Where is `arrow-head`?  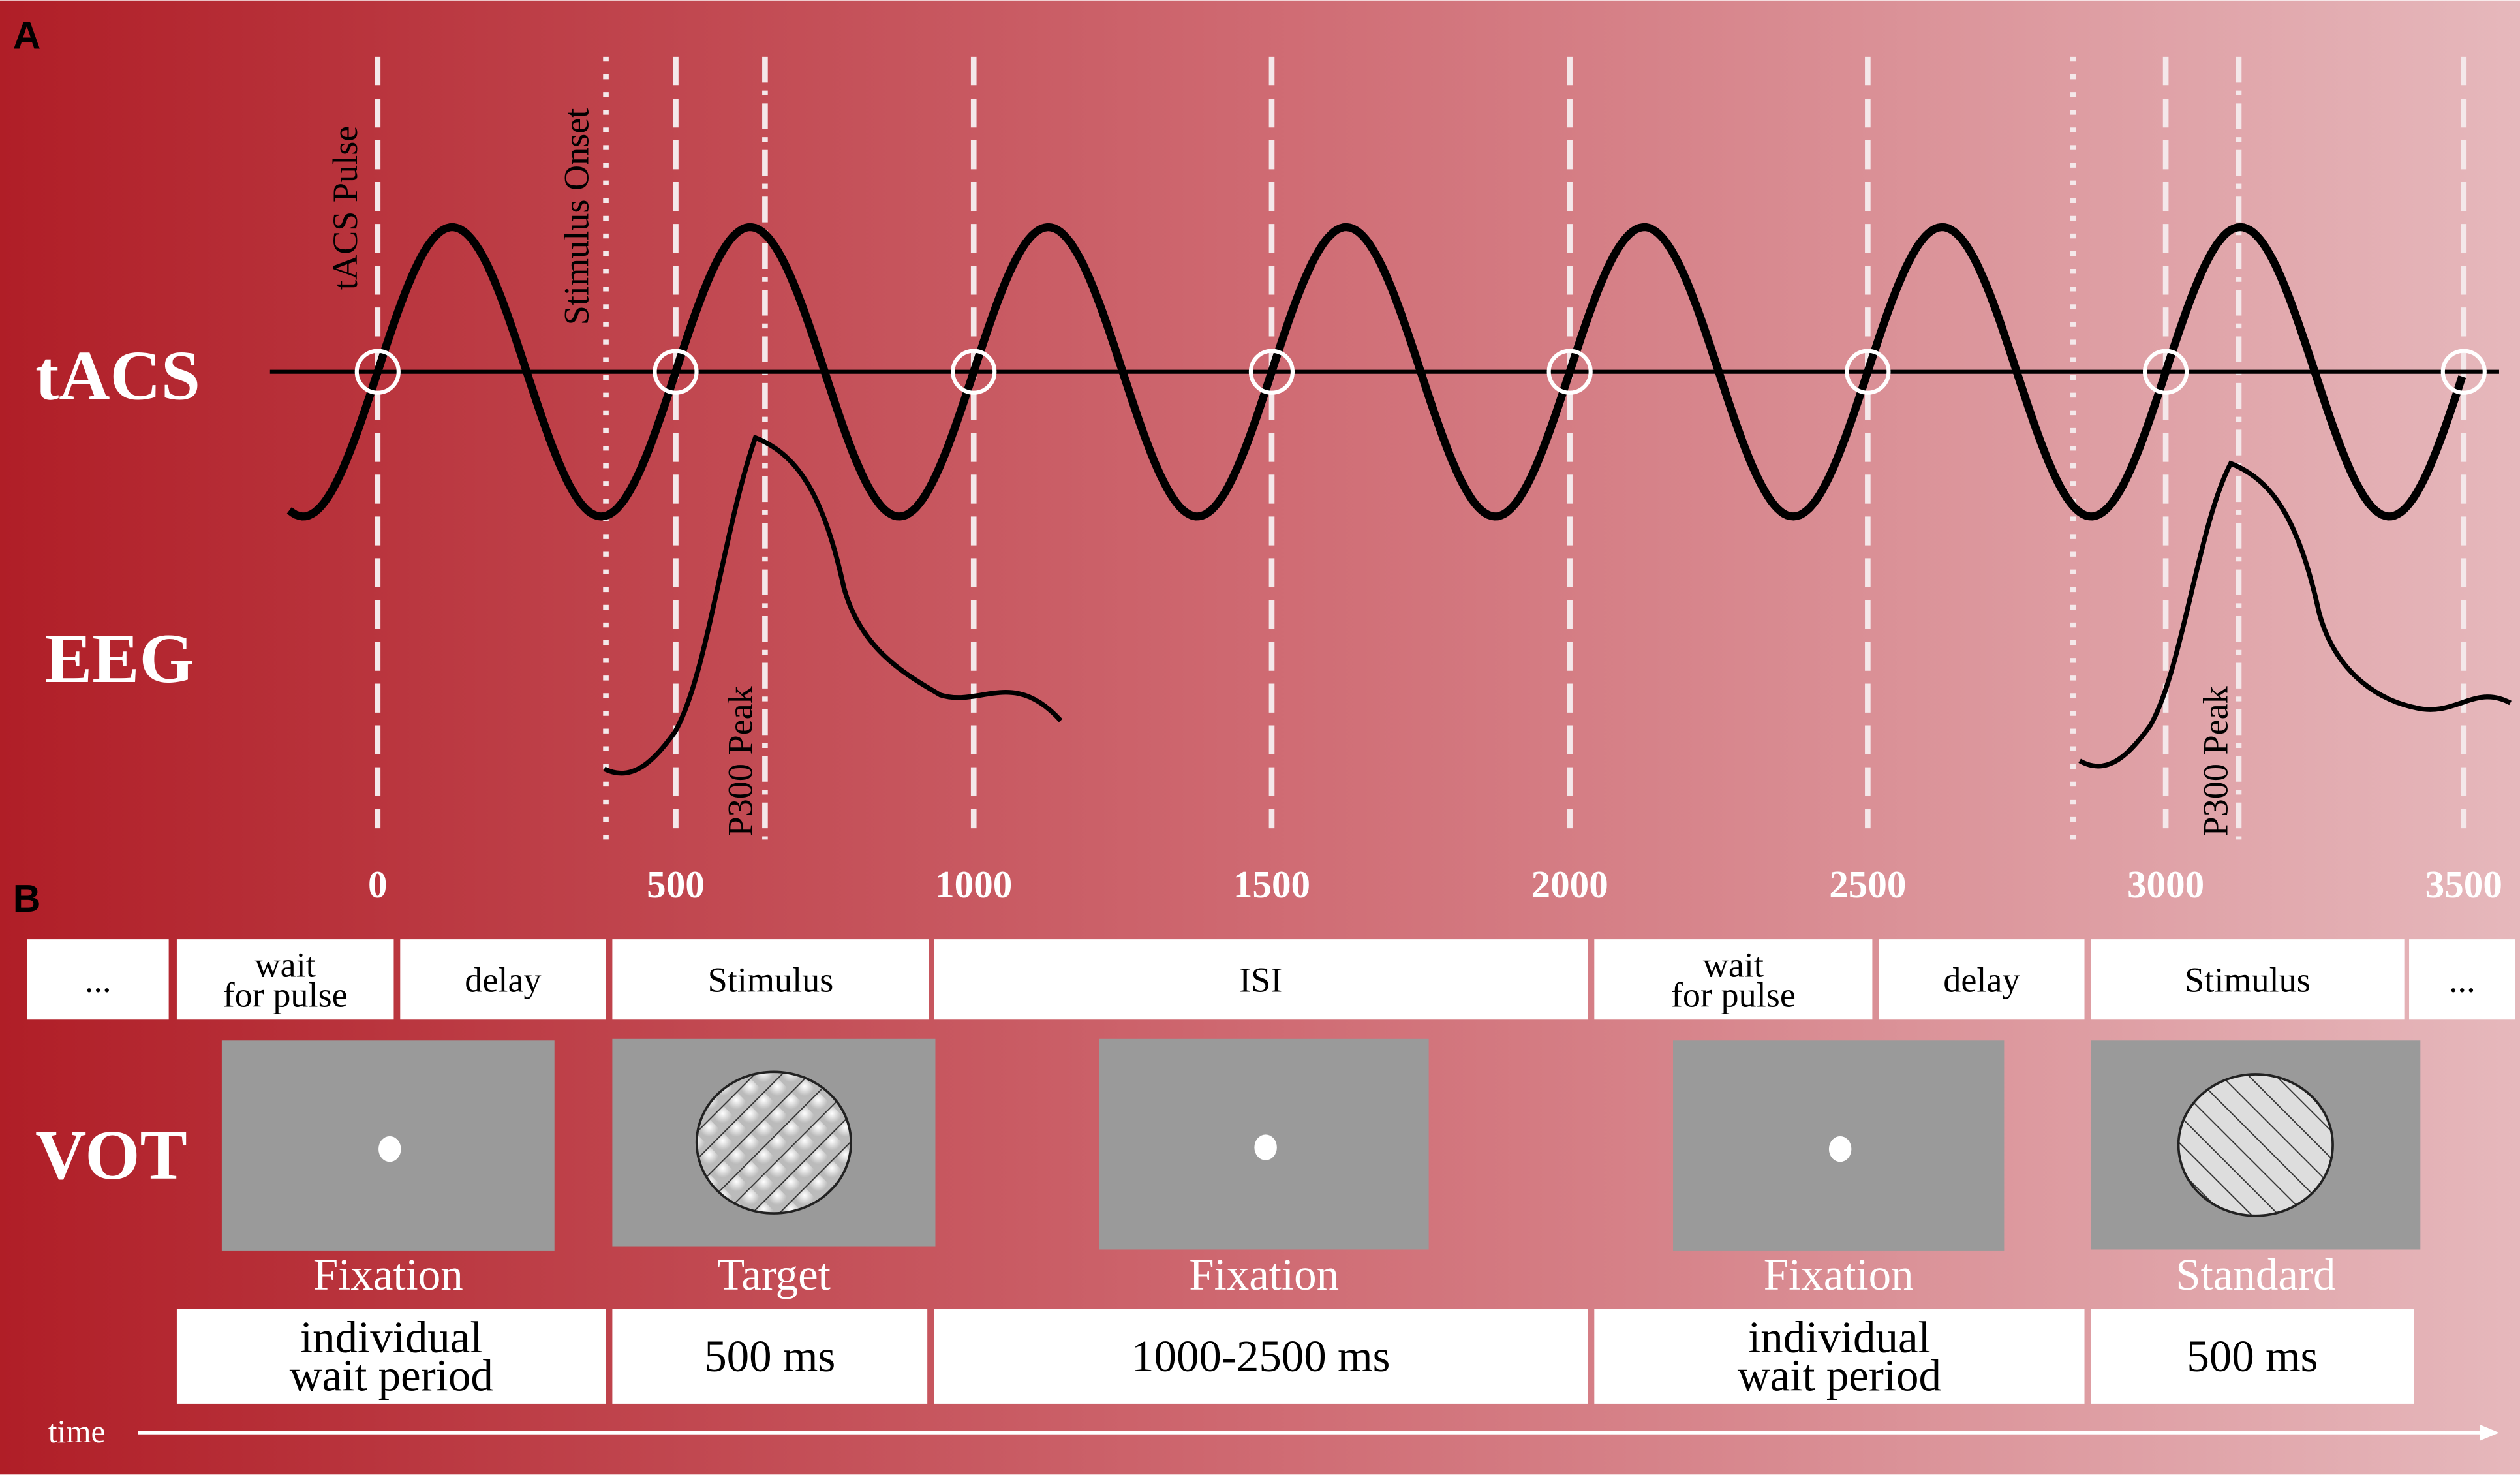
arrow-head is located at coordinates (2489, 1432).